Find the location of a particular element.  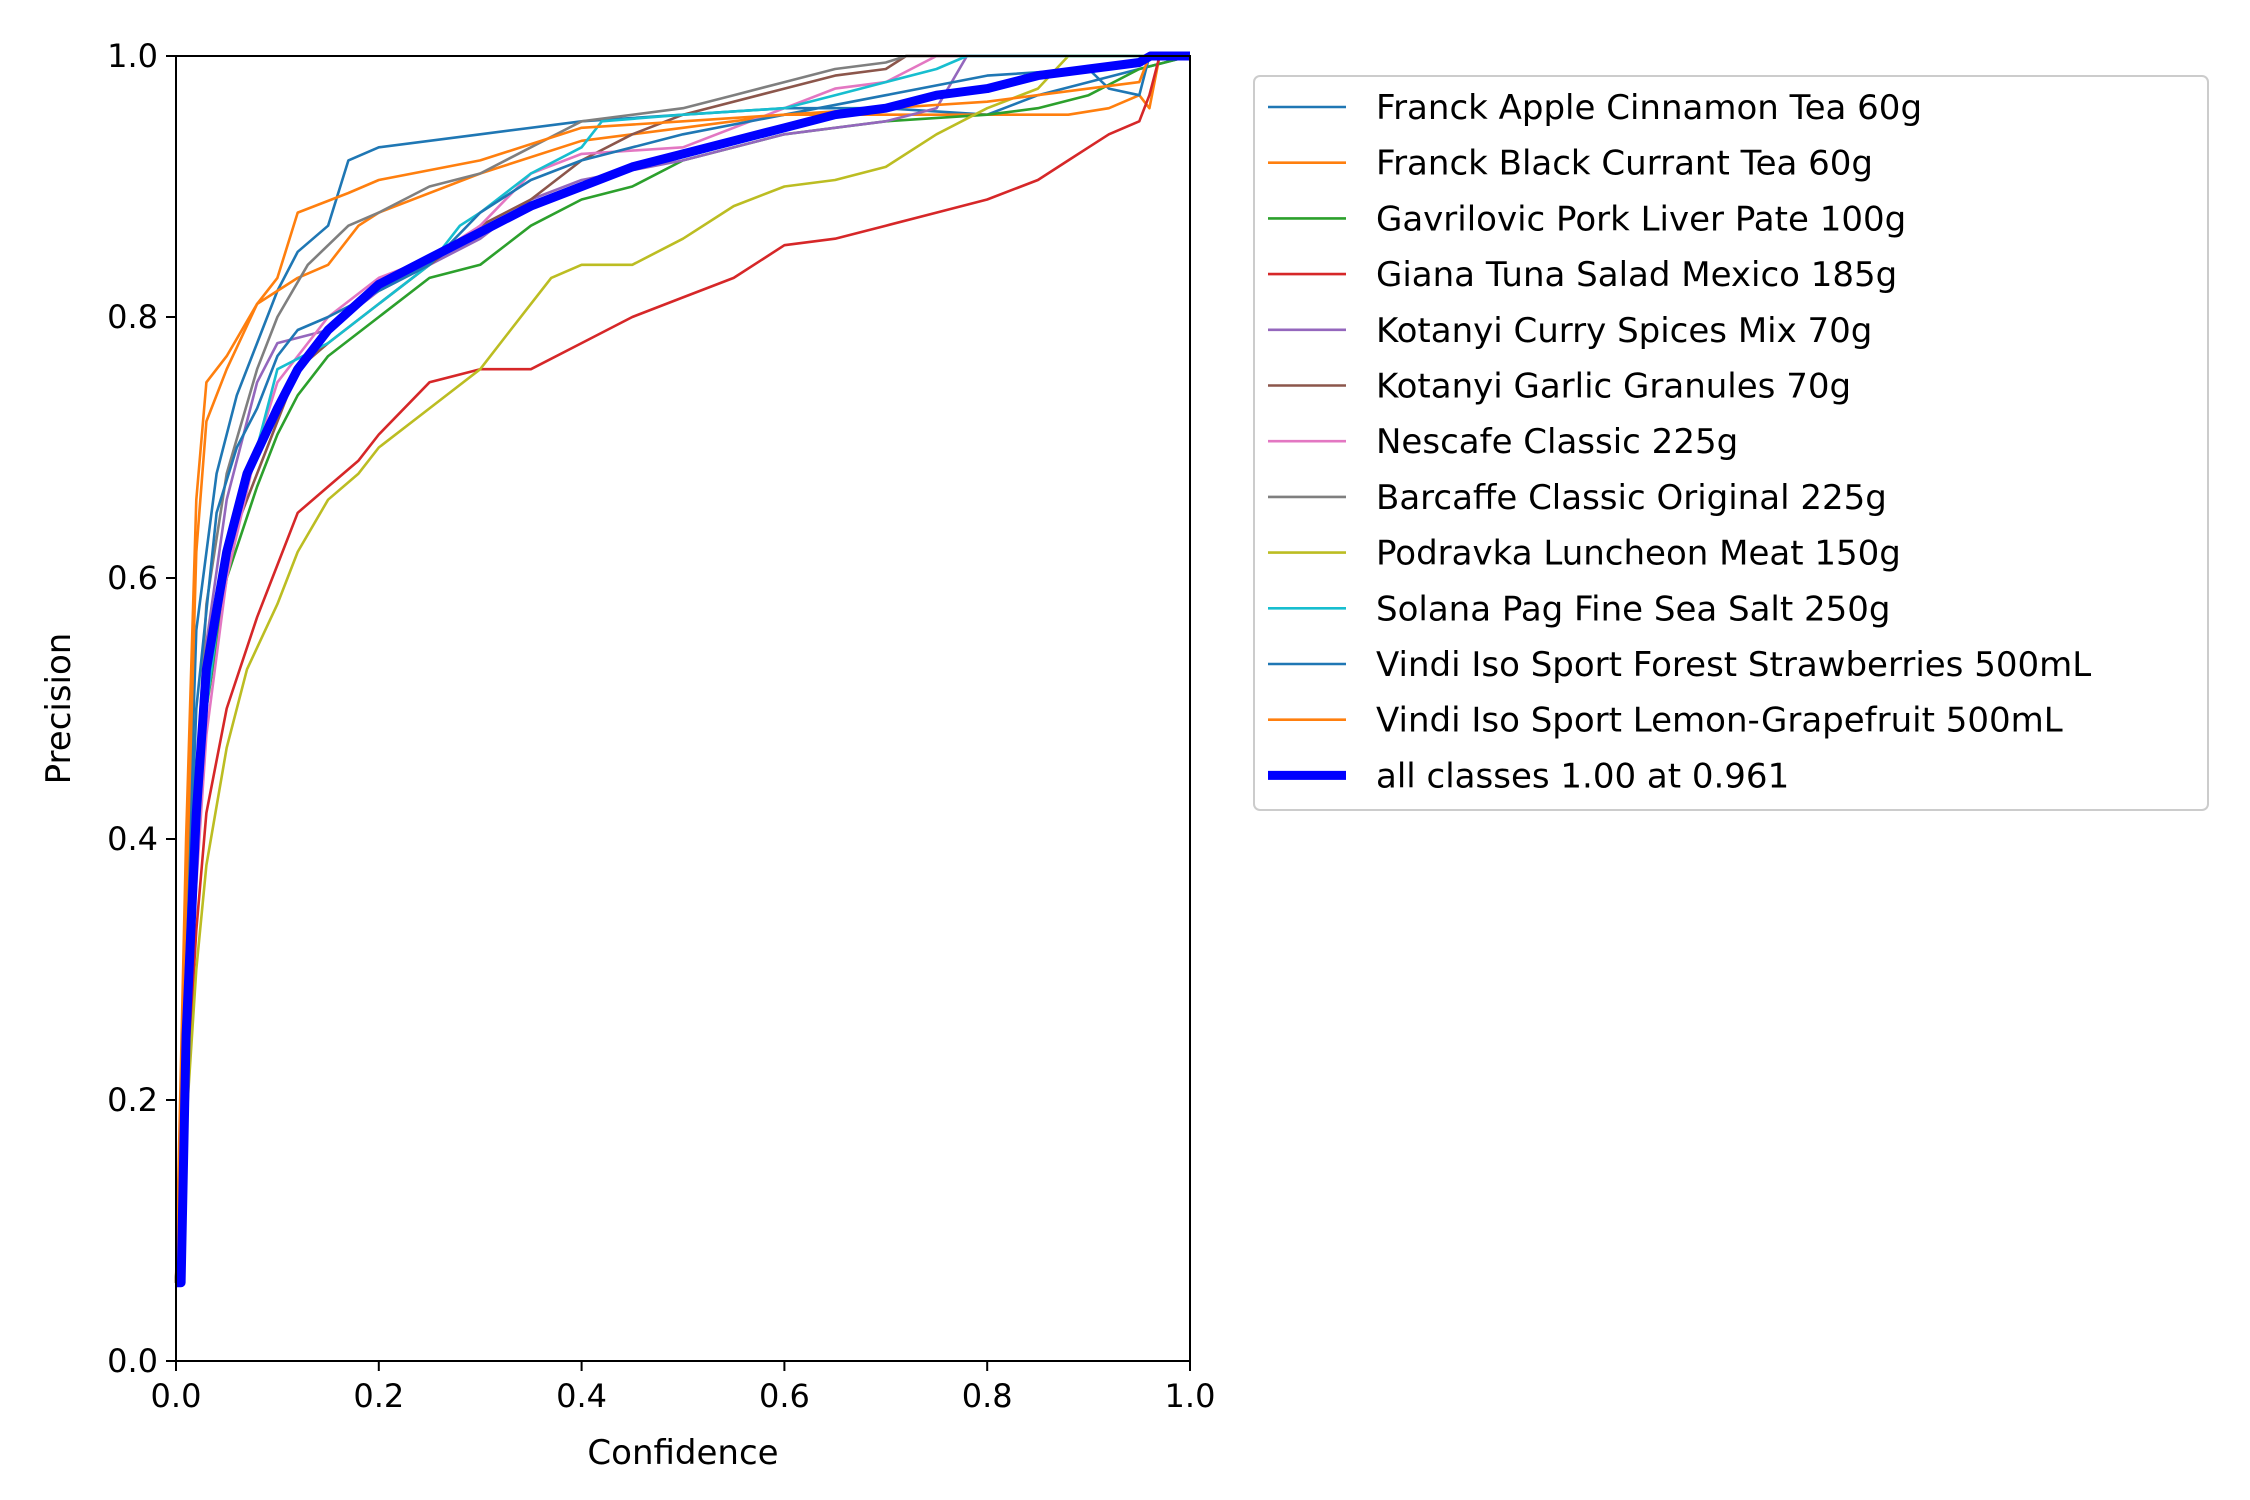

y-tick-label: 0.0 is located at coordinates (132, 1361).